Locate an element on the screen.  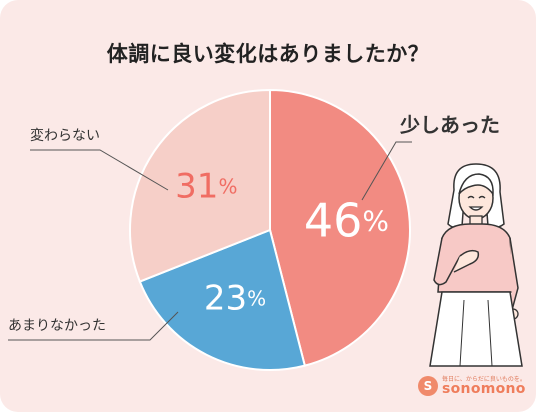
slice-value-label: 46% is located at coordinates (346, 220).